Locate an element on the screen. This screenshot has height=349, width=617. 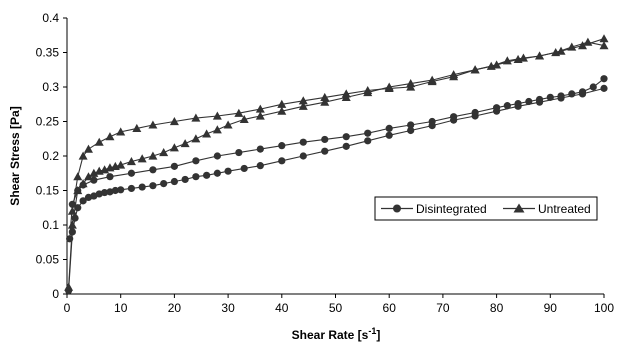
x-tick-label: 40 is located at coordinates (282, 308).